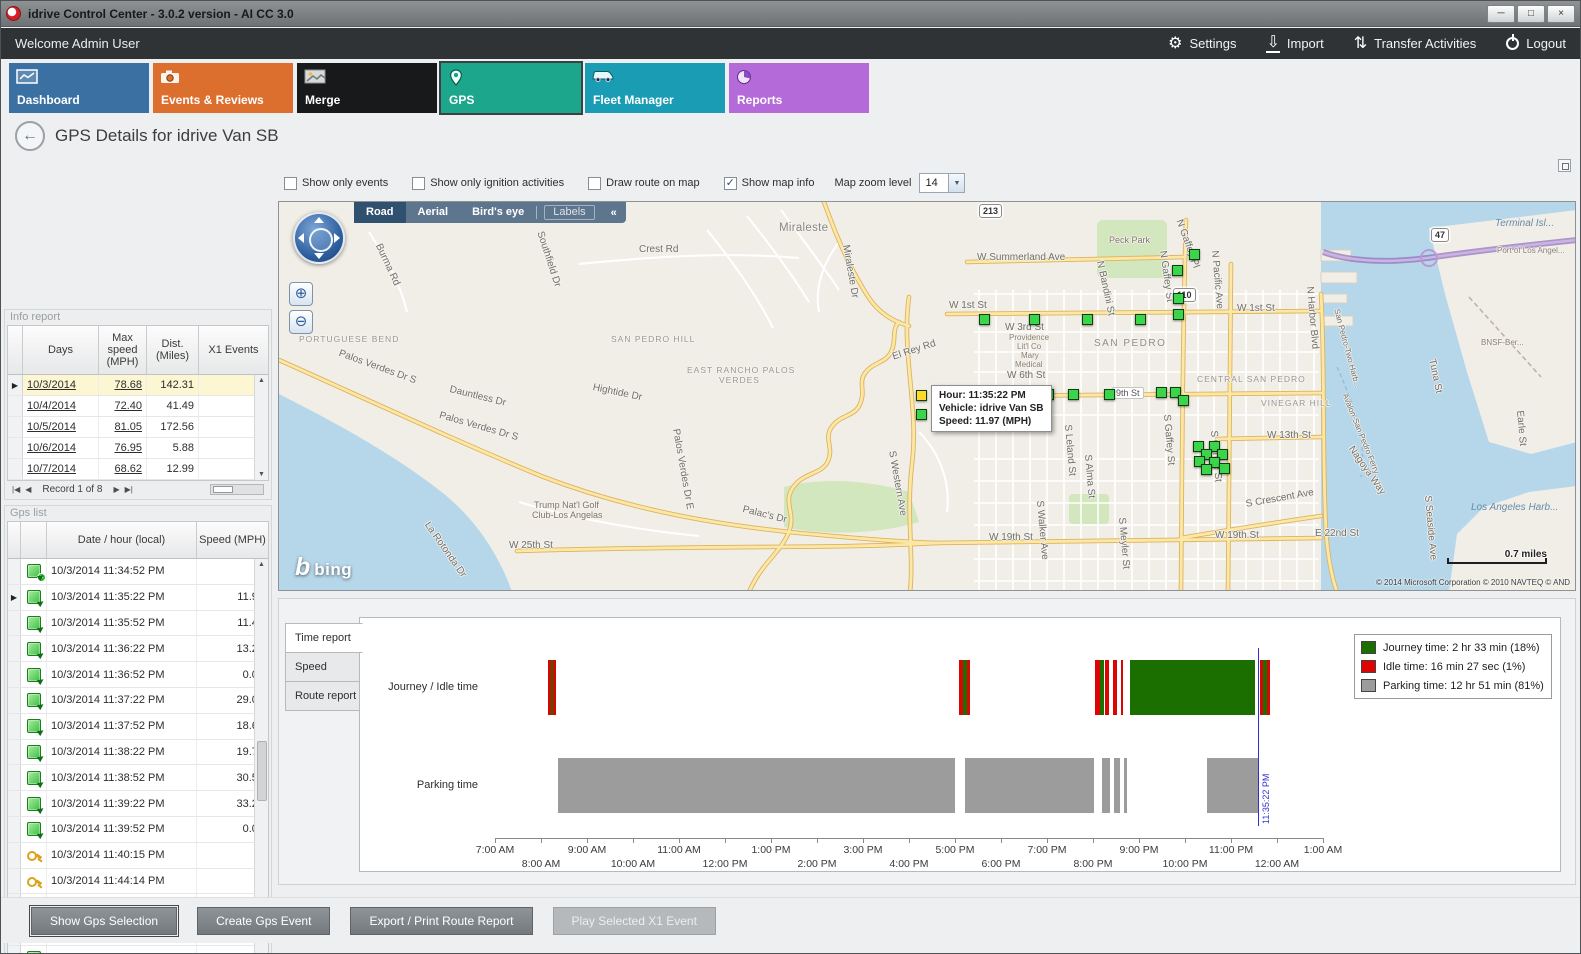  I want to click on table-row: 10/6/2014 76.95 5.88, so click(138, 448).